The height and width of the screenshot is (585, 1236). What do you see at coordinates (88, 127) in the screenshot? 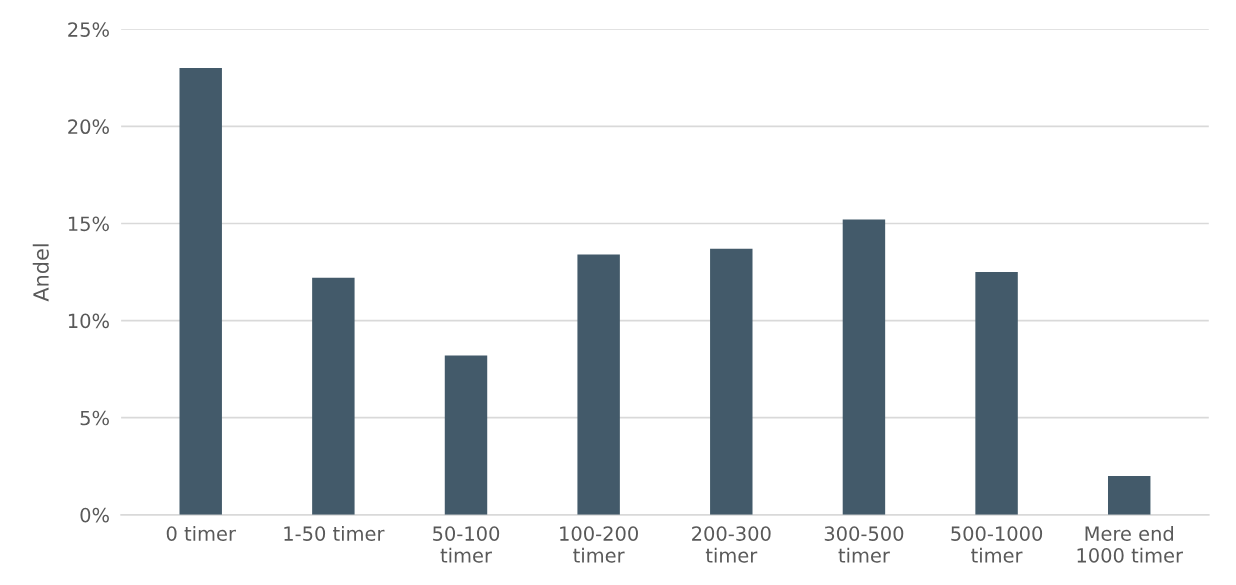
I see `y-tick-label: 20%` at bounding box center [88, 127].